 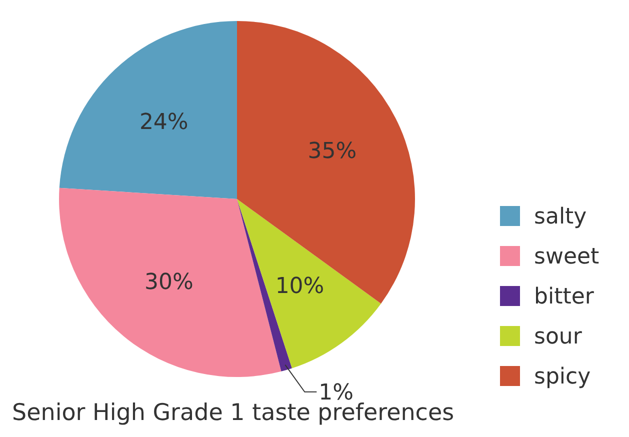 I want to click on legend-label: bitter, so click(x=564, y=297).